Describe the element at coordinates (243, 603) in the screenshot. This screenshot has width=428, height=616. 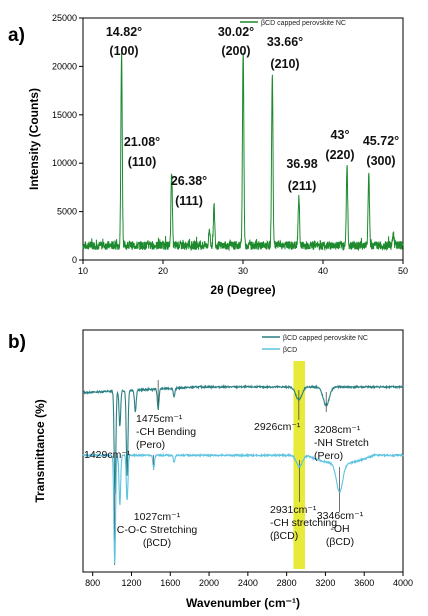
I see `ftir-x-axis-label: Wavenumber (cm⁻¹)` at that location.